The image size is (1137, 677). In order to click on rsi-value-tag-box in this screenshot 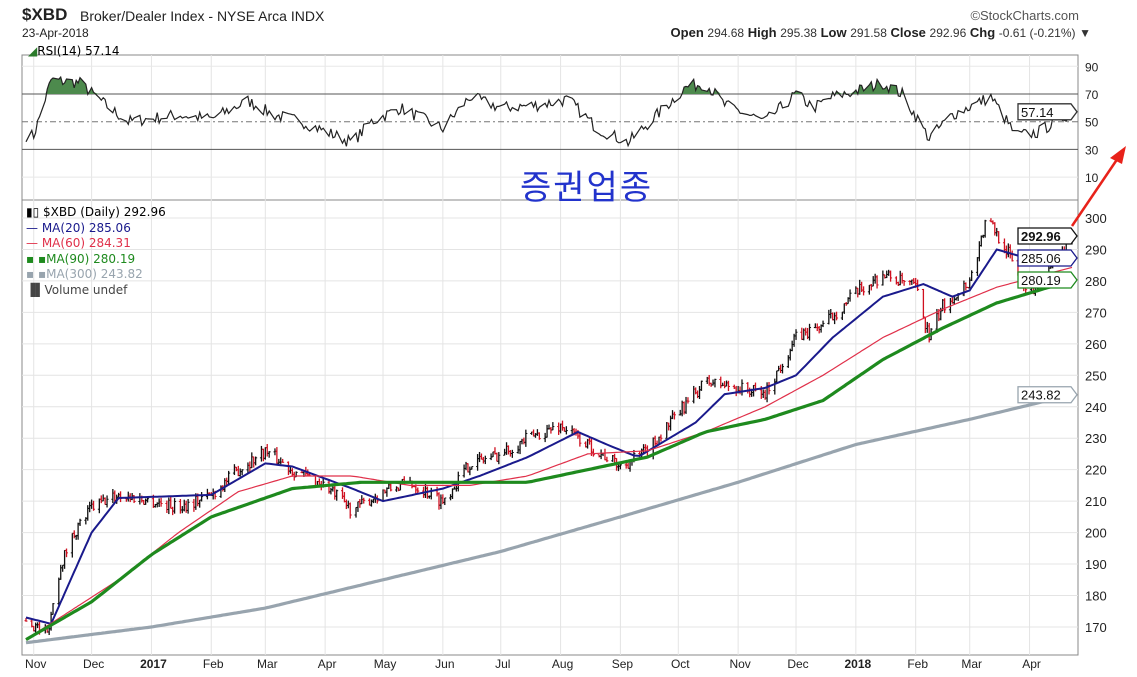, I will do `click(1047, 112)`.